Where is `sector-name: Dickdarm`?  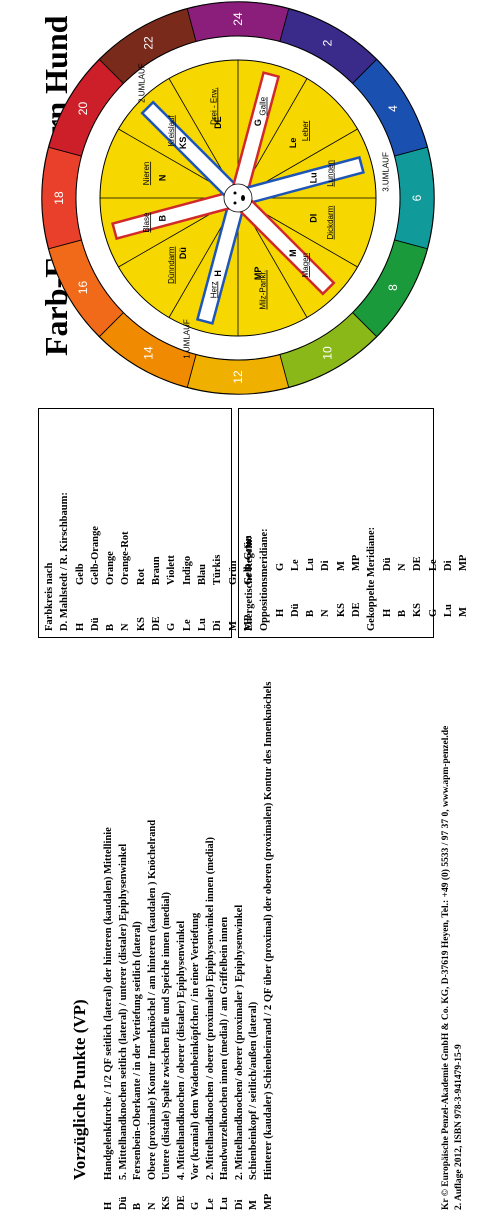
sector-name: Dickdarm is located at coordinates (330, 222).